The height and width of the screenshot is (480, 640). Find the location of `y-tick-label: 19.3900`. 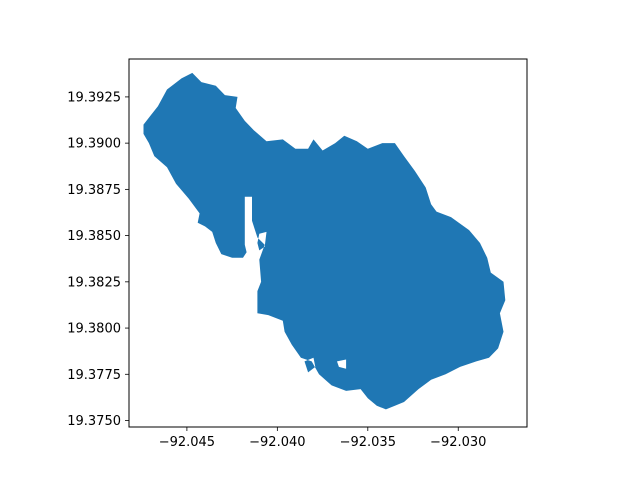

y-tick-label: 19.3900 is located at coordinates (94, 144).